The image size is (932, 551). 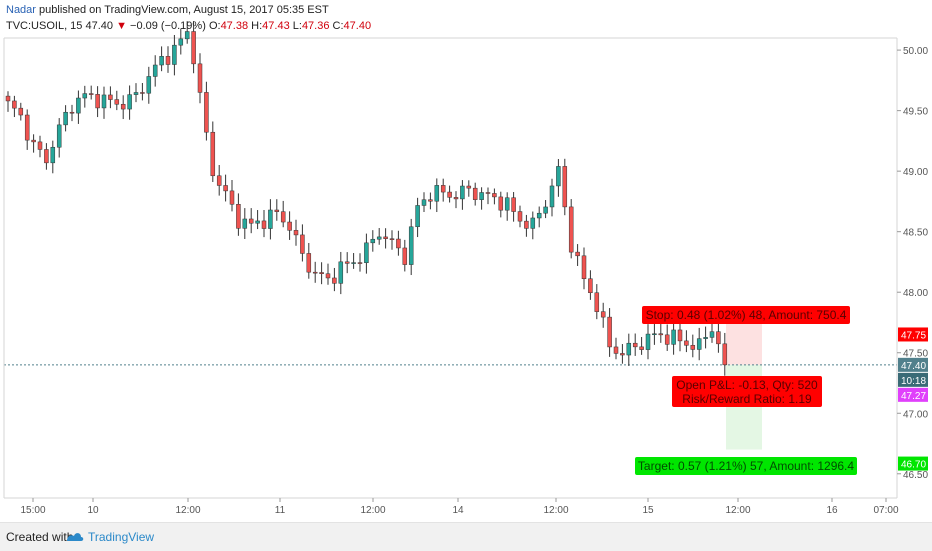 What do you see at coordinates (915, 51) in the screenshot?
I see `y-tick-label: 50.00` at bounding box center [915, 51].